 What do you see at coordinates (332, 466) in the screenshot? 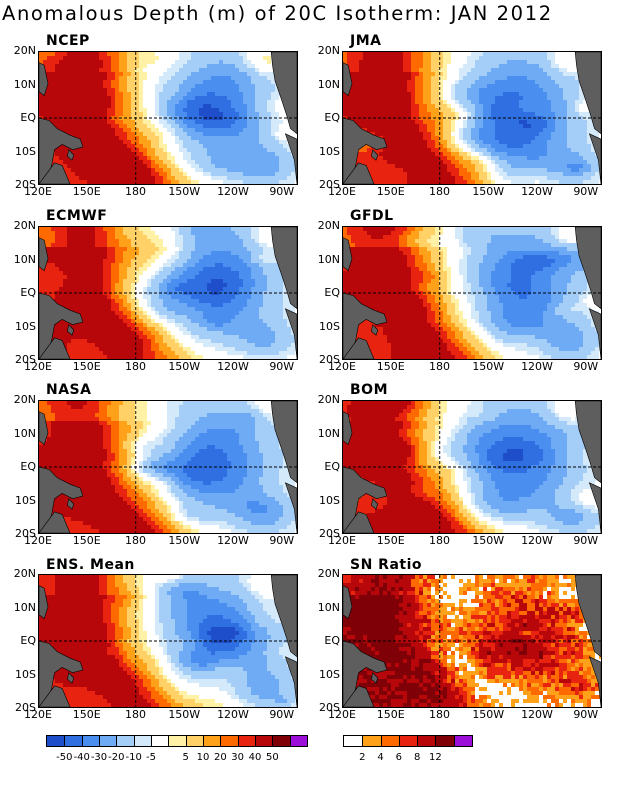
I see `lat-tick-label-bom: EQ` at bounding box center [332, 466].